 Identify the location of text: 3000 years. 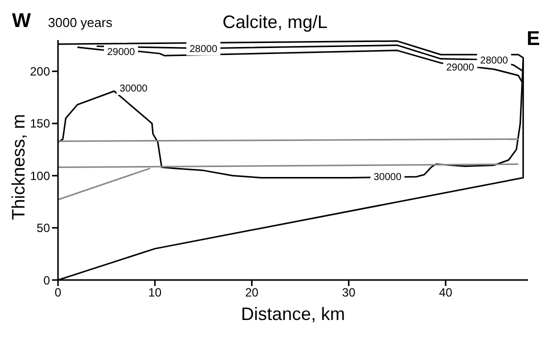
(80, 22).